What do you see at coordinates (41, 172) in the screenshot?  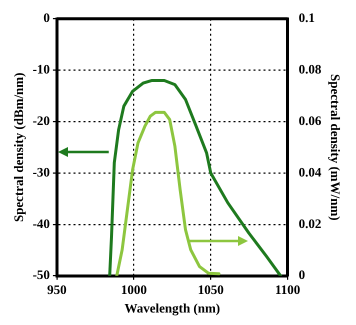 I see `y-tick-label: -30` at bounding box center [41, 172].